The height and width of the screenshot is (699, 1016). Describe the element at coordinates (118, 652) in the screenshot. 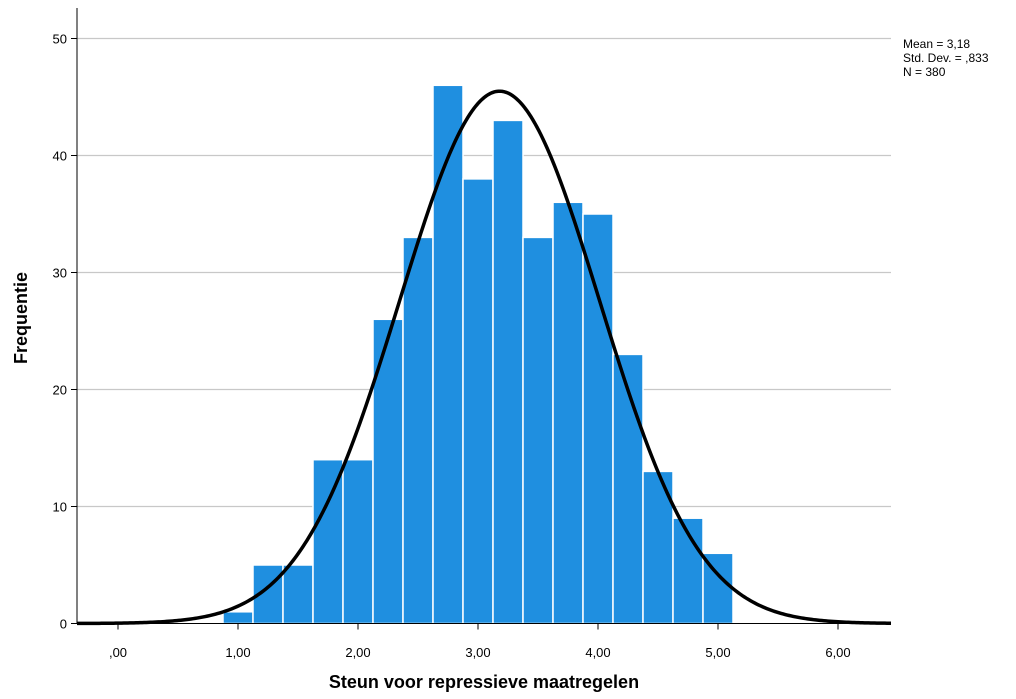

I see `x-tick-label: ,00` at that location.